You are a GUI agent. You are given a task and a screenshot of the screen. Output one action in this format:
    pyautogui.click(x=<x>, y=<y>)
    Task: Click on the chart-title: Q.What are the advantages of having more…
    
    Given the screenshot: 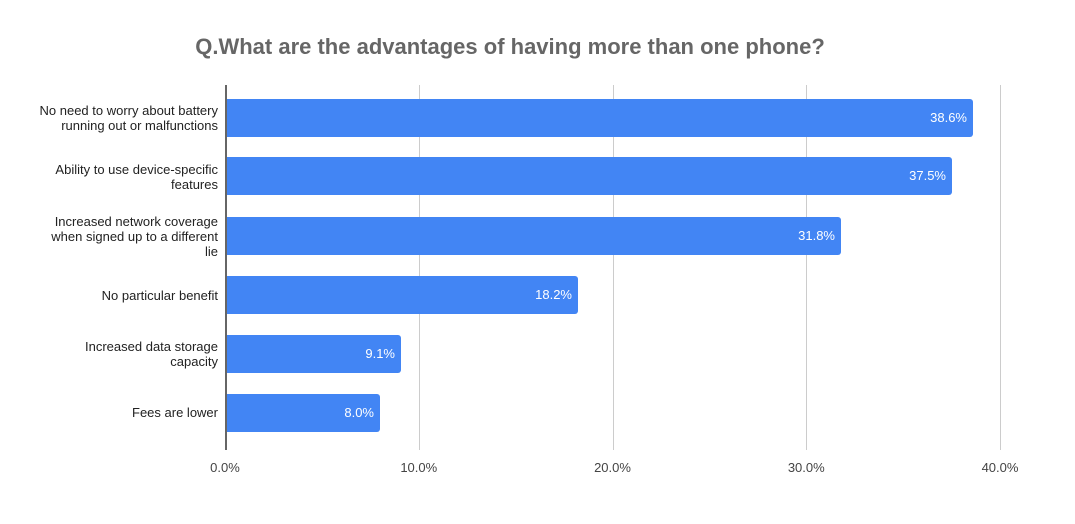 What is the action you would take?
    pyautogui.click(x=510, y=46)
    